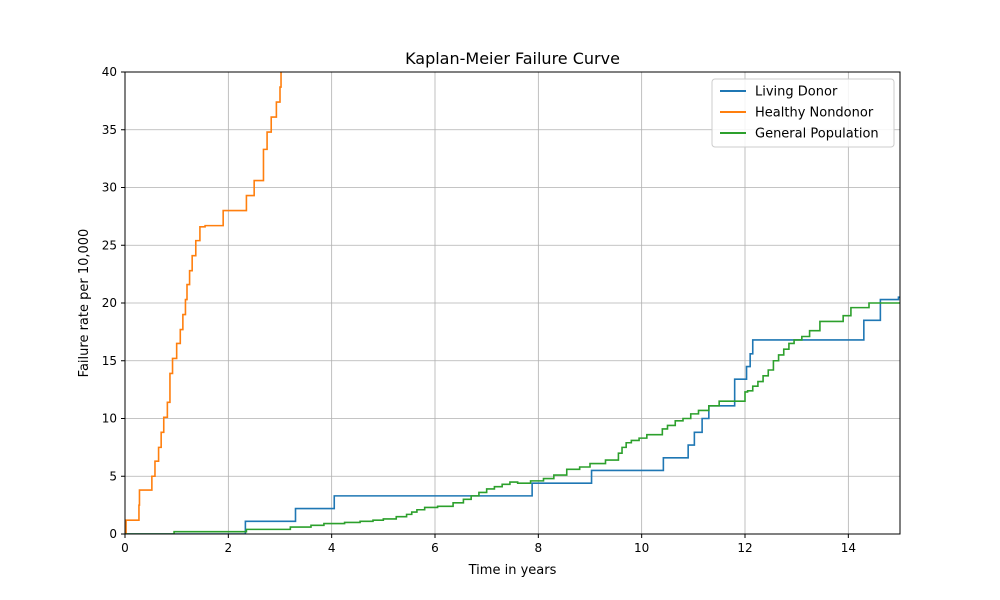 This screenshot has width=1000, height=600. I want to click on y-tick-label: 0, so click(113, 534).